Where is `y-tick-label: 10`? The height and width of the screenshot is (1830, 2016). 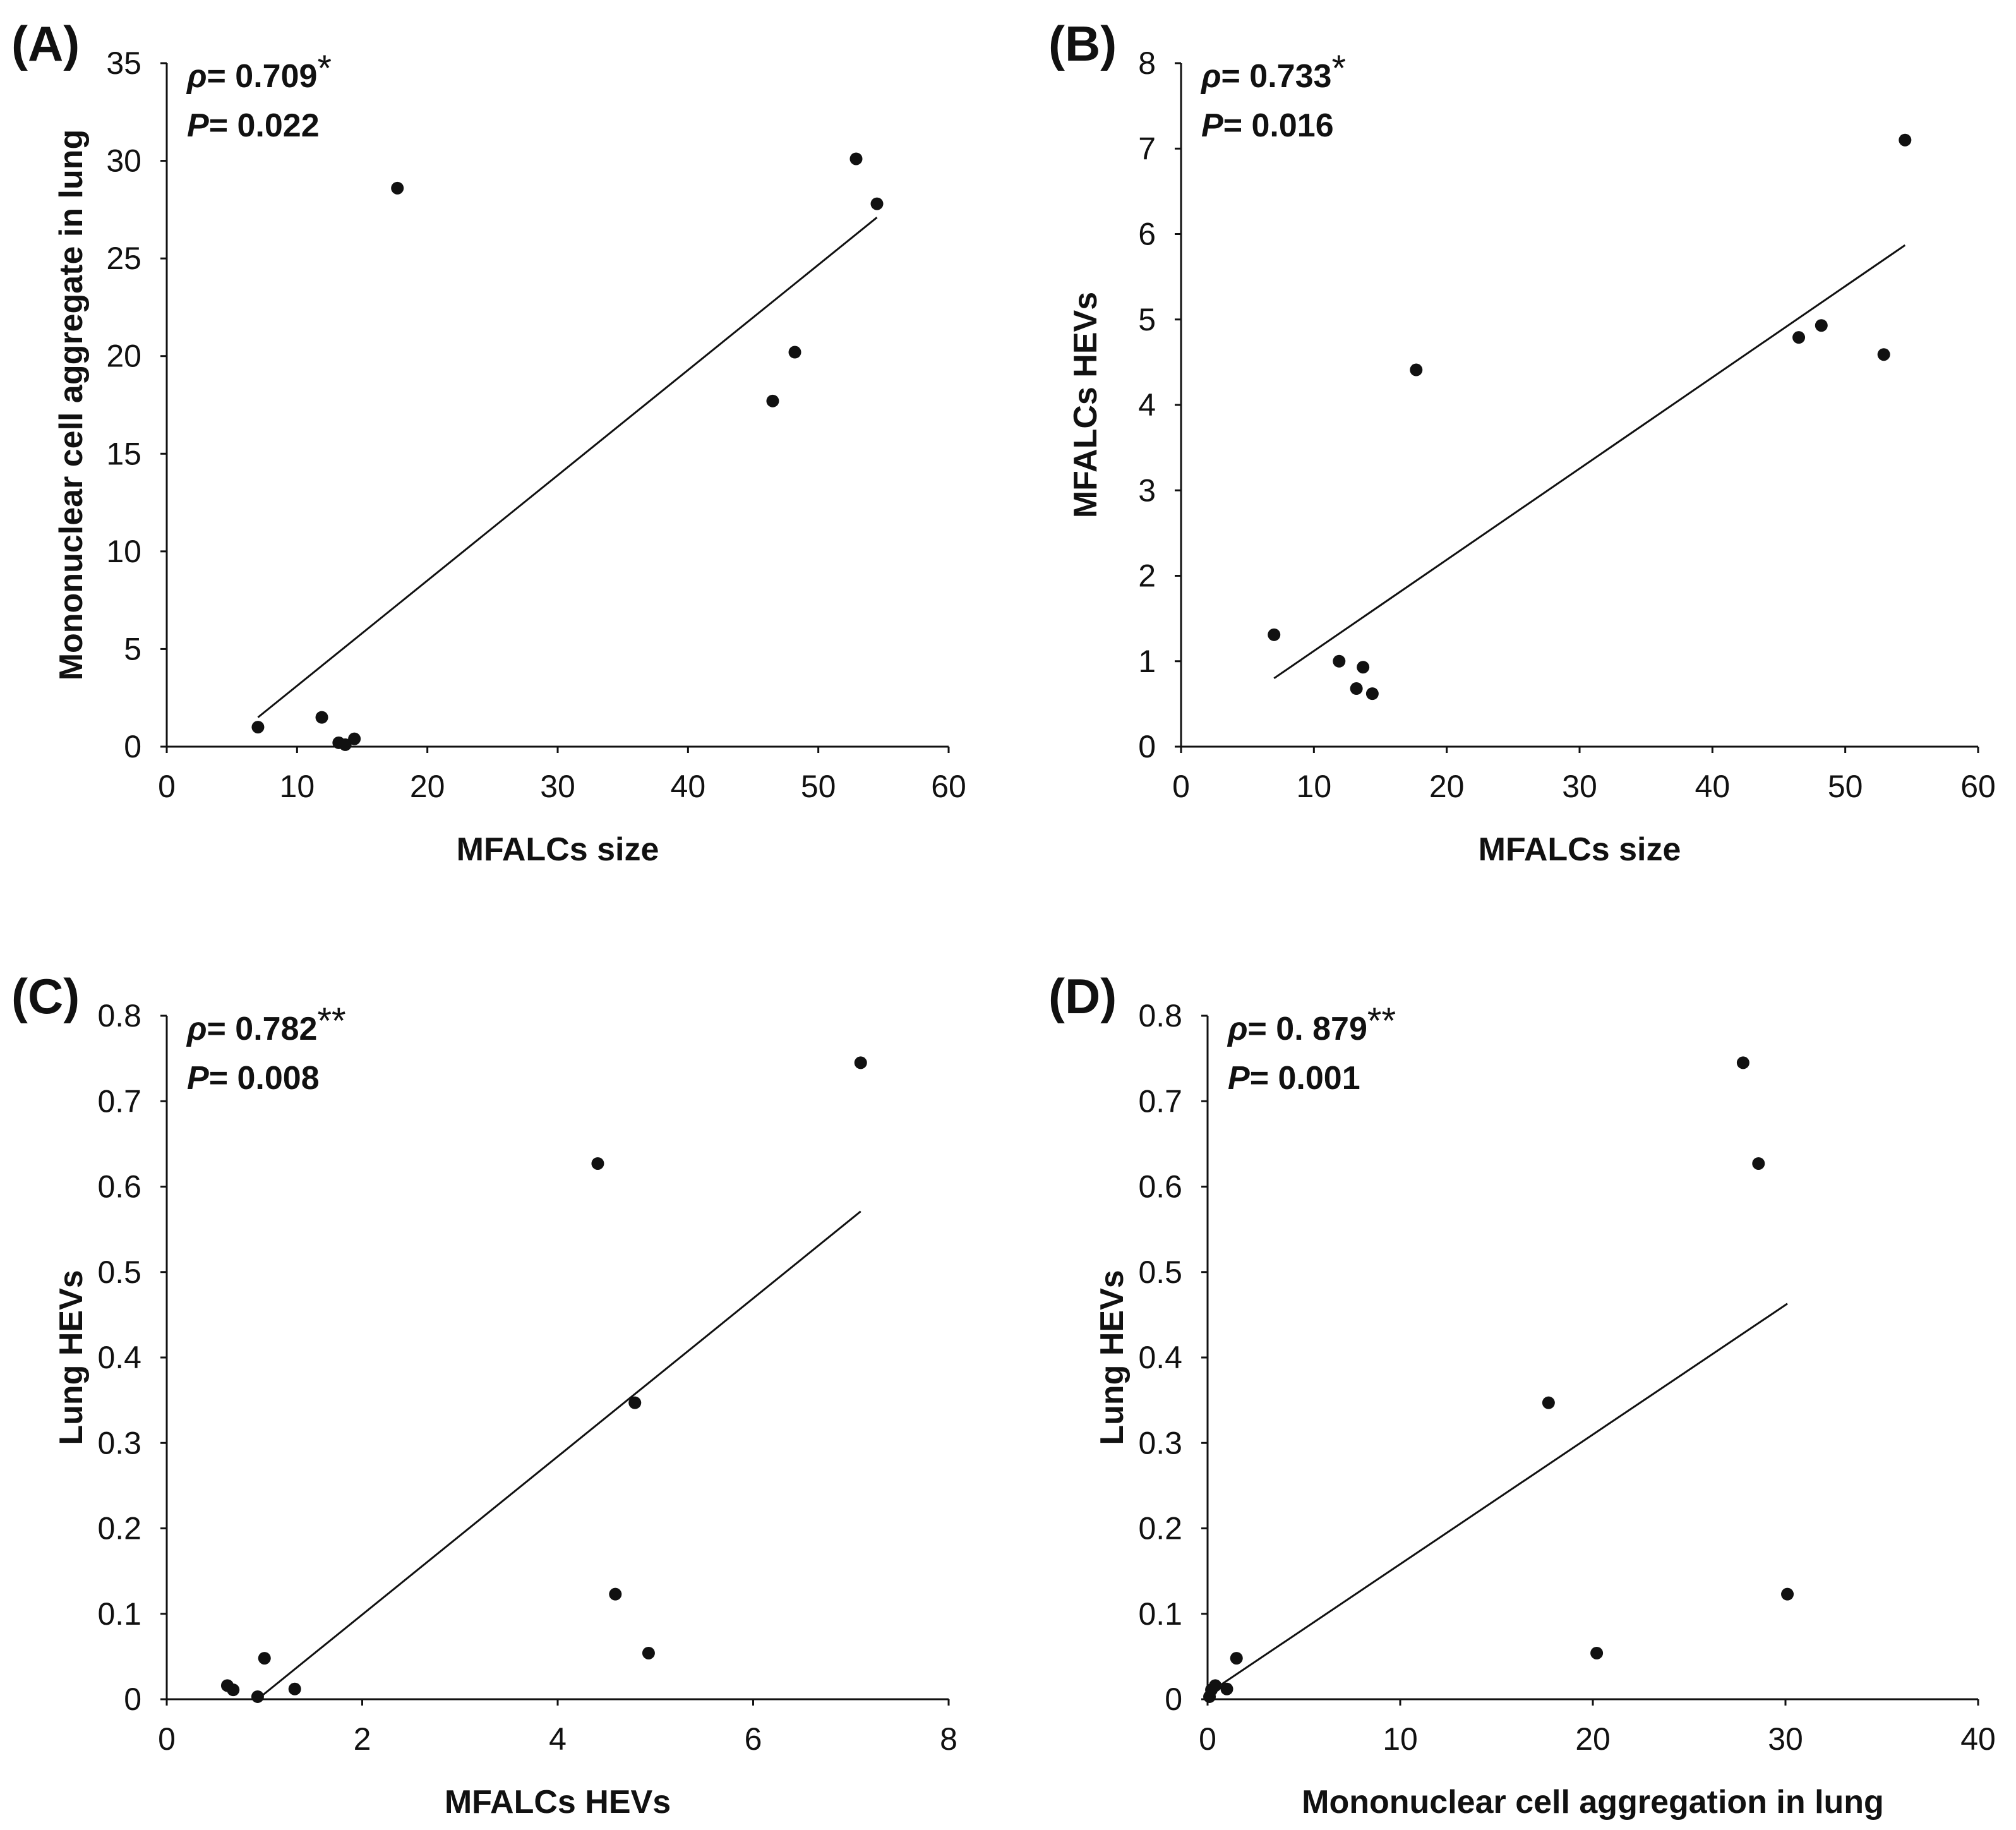
y-tick-label: 10 is located at coordinates (123, 551).